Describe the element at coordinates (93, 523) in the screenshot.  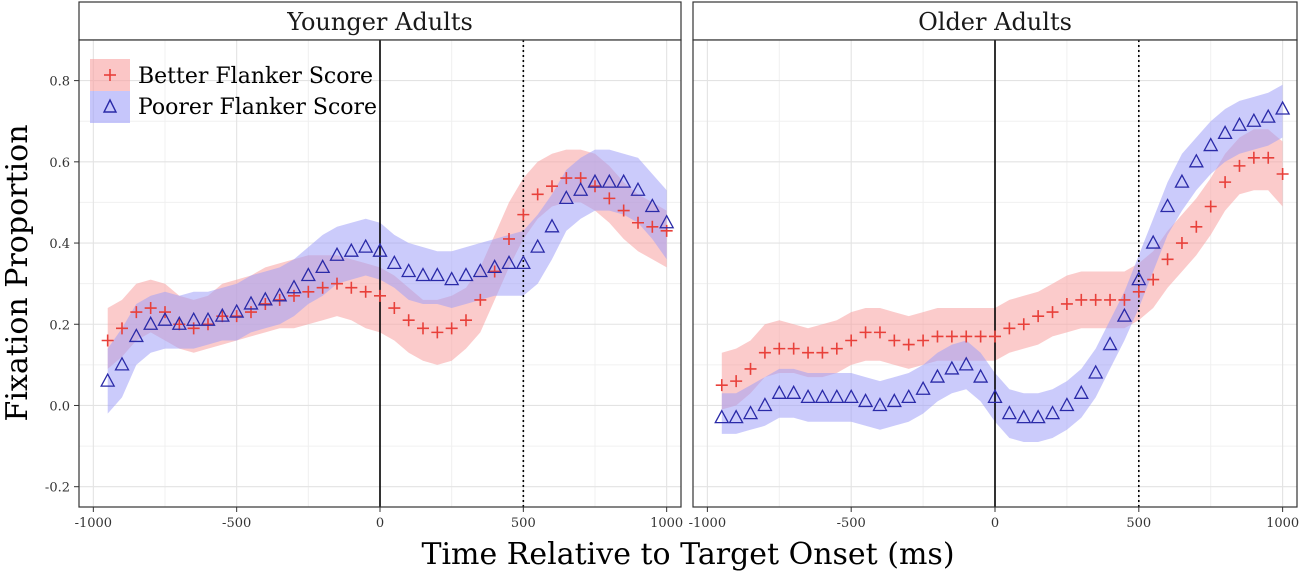
I see `x-tick-label: -1000` at that location.